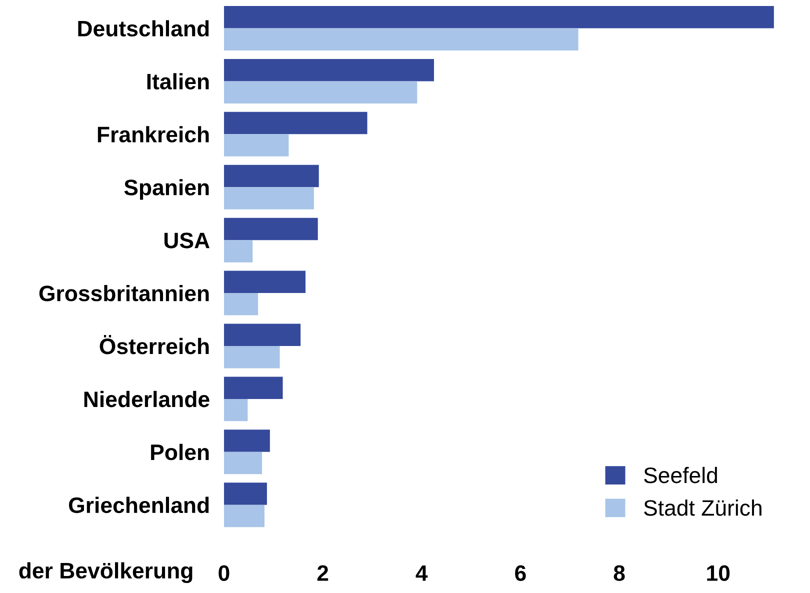 The image size is (810, 593). What do you see at coordinates (105, 573) in the screenshot?
I see `x-axis-title: der Bevölkerung` at bounding box center [105, 573].